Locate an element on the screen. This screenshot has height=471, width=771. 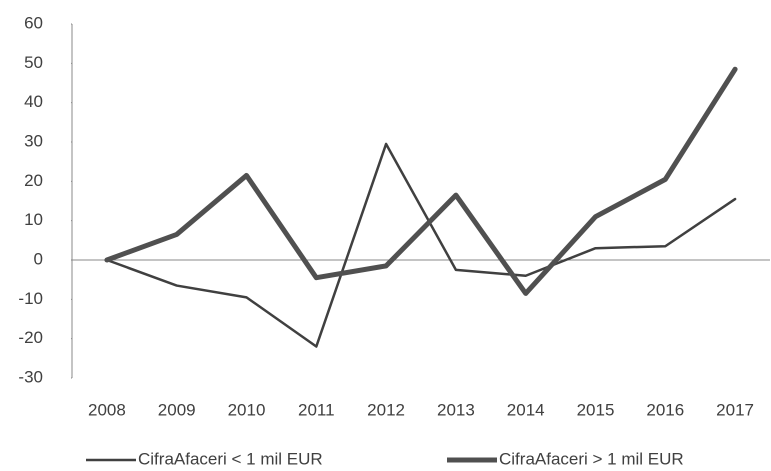
x-tick-label: 2017 is located at coordinates (735, 409).